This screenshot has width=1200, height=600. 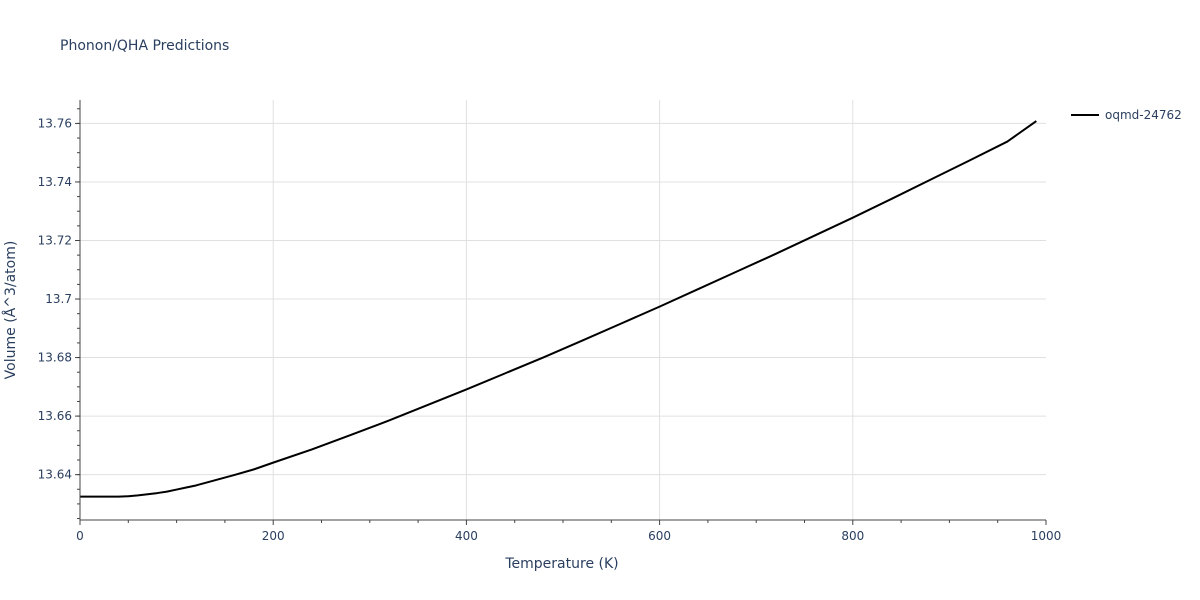 I want to click on y-tick-label: 13.76, so click(x=55, y=123).